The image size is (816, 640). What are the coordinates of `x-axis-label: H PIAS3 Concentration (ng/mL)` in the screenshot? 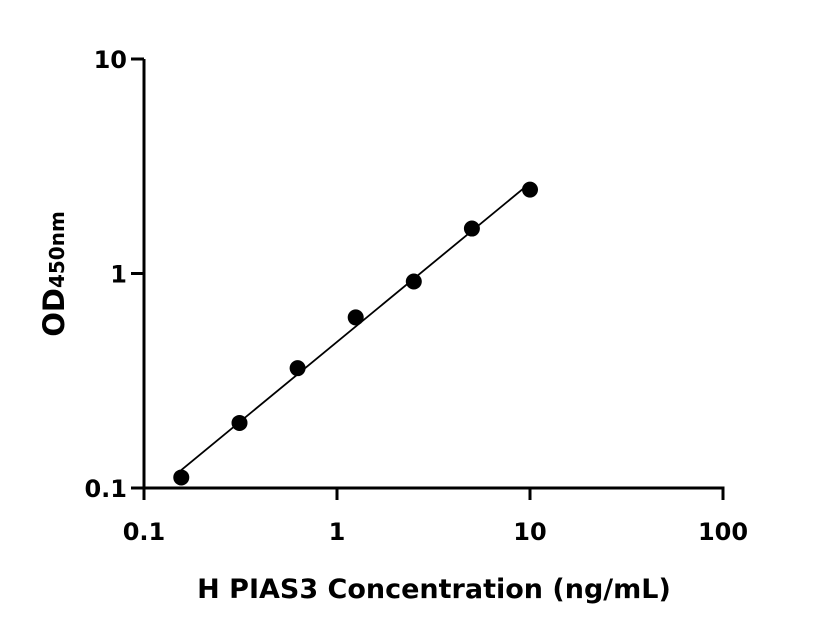 It's located at (434, 589).